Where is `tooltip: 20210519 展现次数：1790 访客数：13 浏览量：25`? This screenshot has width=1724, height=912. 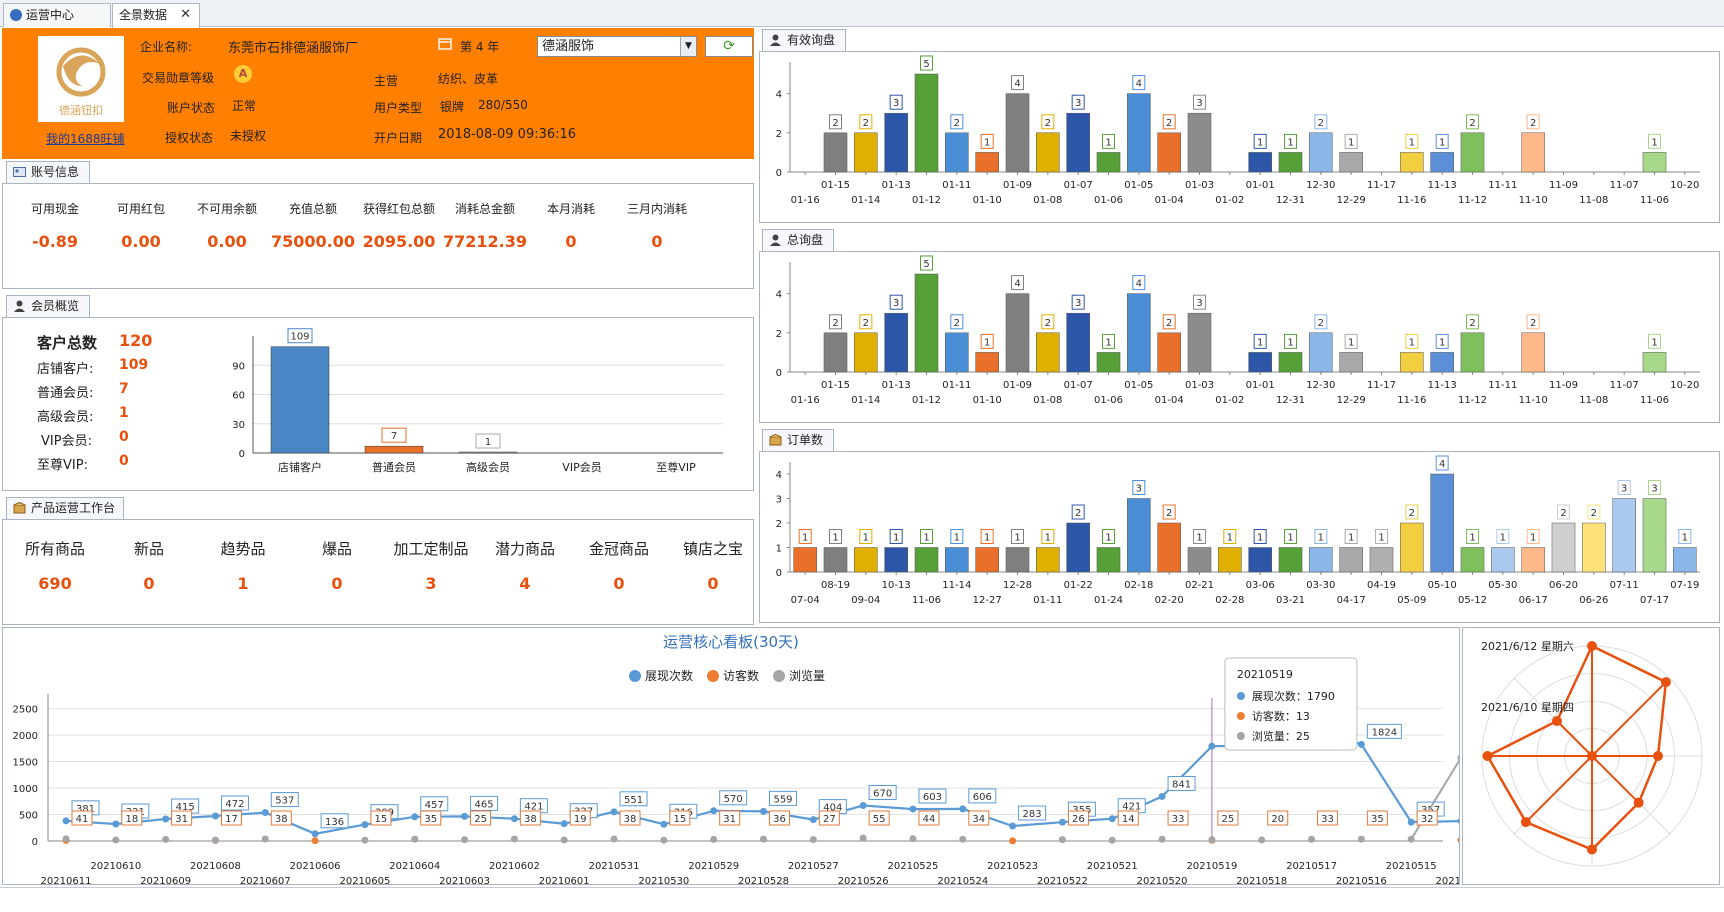
tooltip: 20210519 展现次数：1790 访客数：13 浏览量：25 is located at coordinates (1291, 704).